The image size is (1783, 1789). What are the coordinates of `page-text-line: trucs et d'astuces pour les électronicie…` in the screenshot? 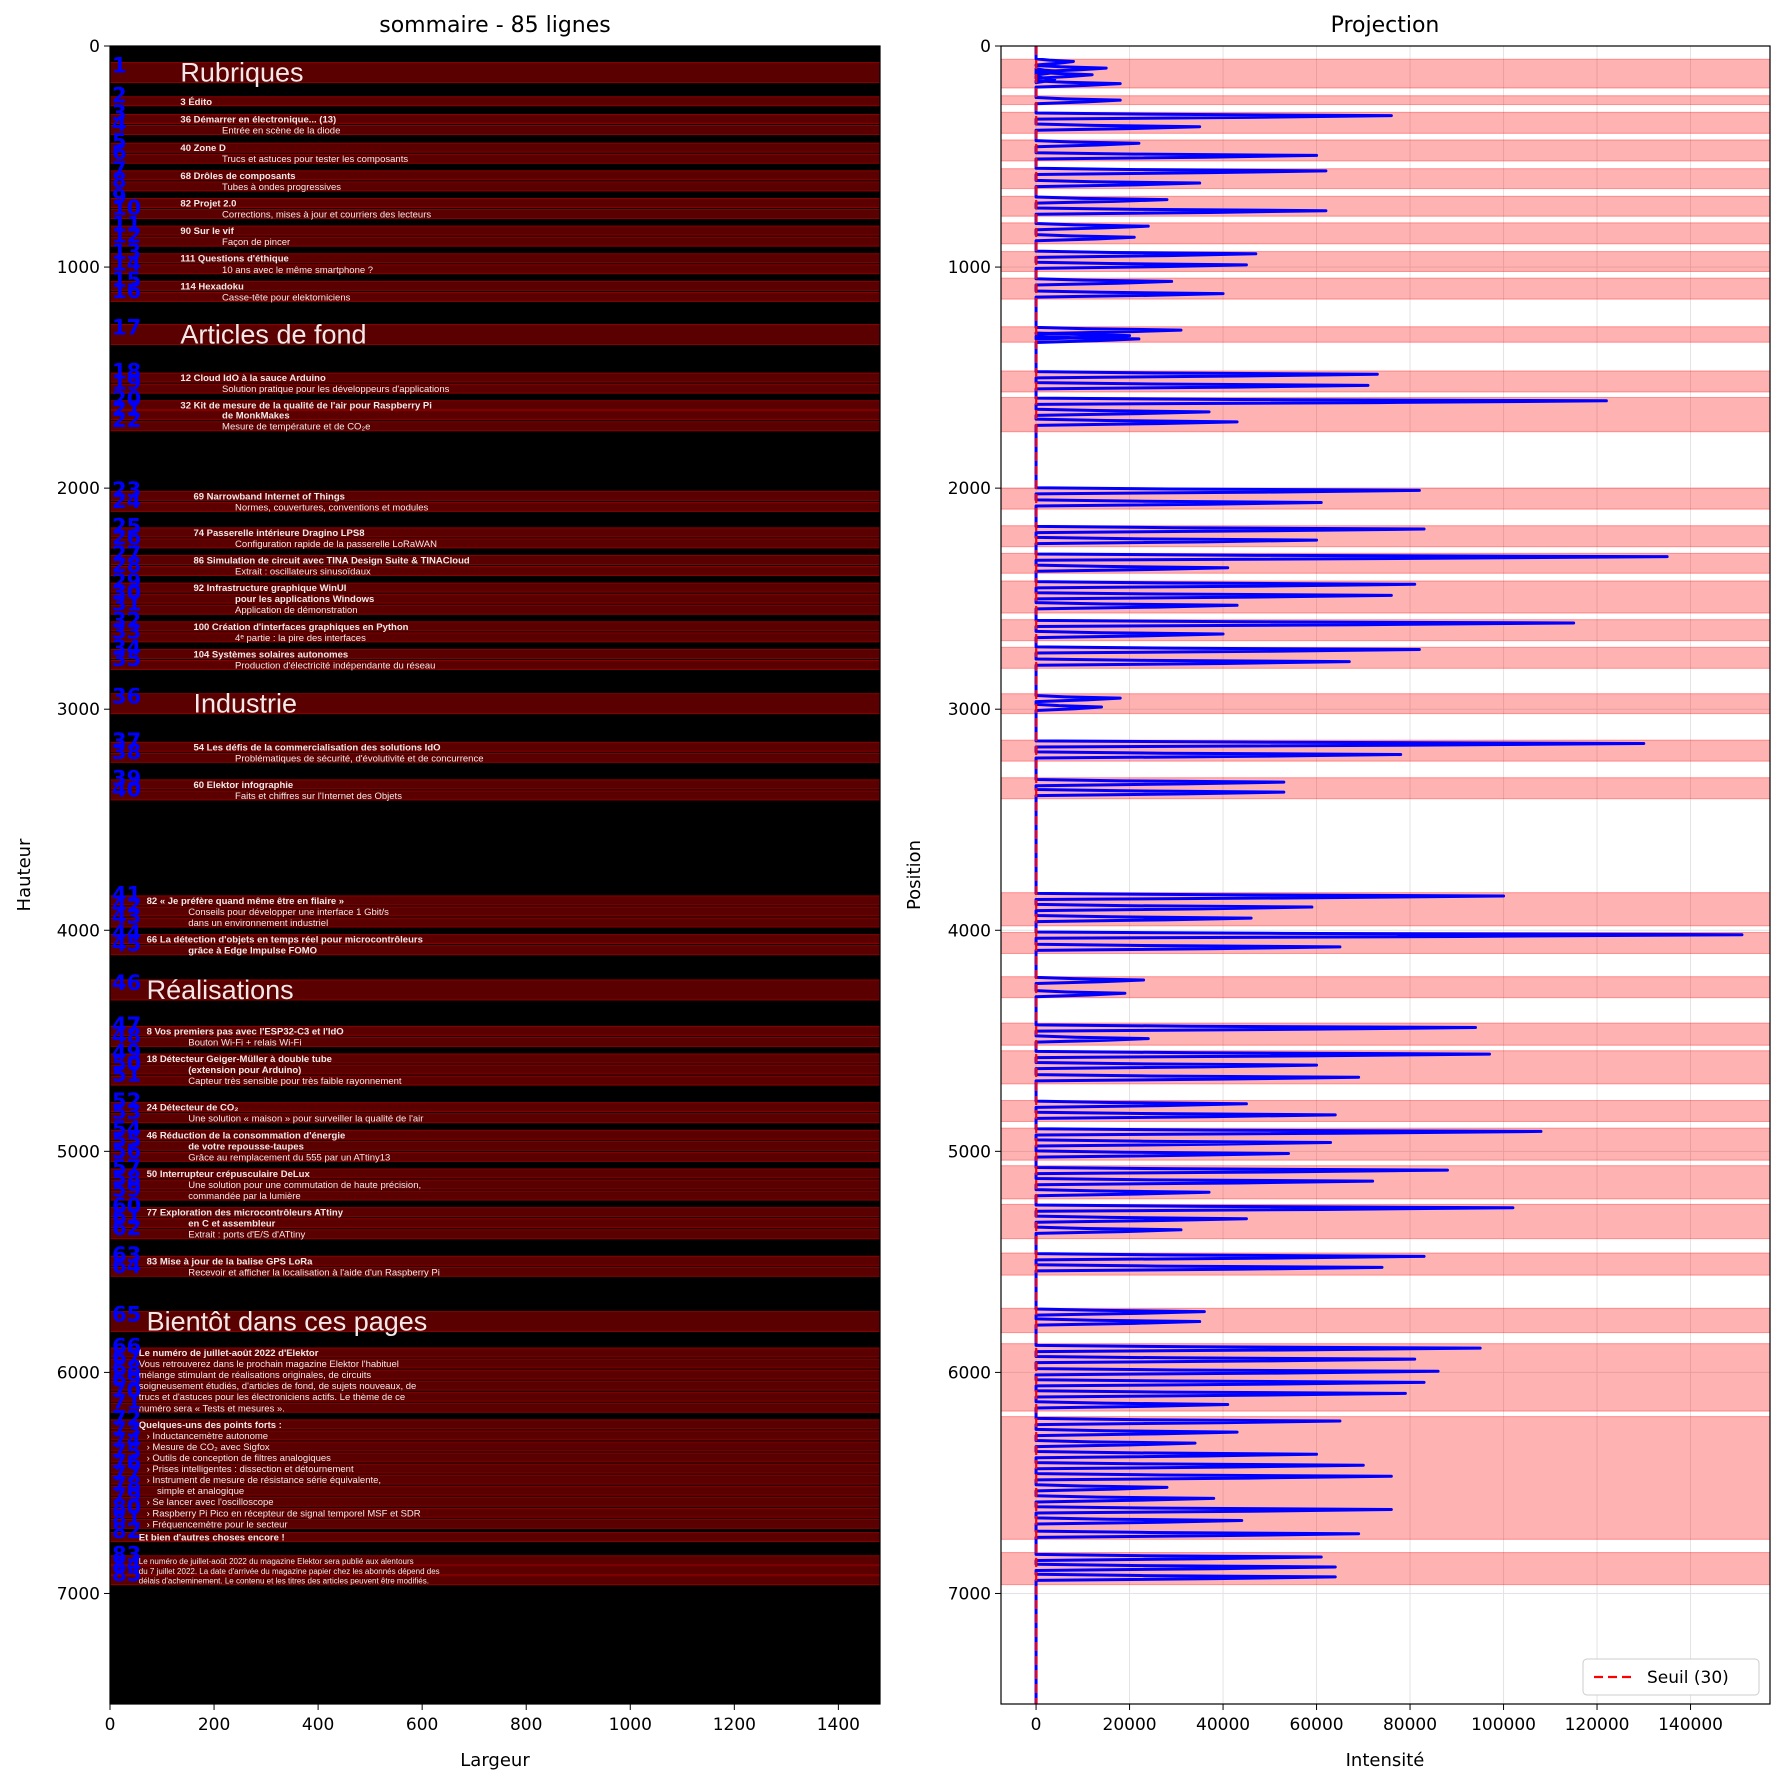 It's located at (272, 1397).